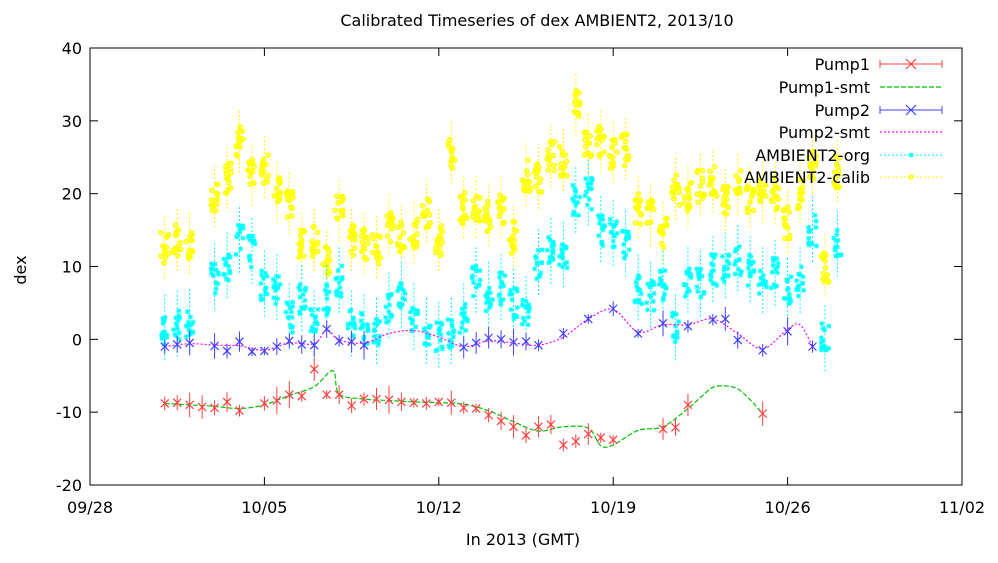 This screenshot has width=998, height=563. What do you see at coordinates (842, 110) in the screenshot?
I see `legend-label: Pump2` at bounding box center [842, 110].